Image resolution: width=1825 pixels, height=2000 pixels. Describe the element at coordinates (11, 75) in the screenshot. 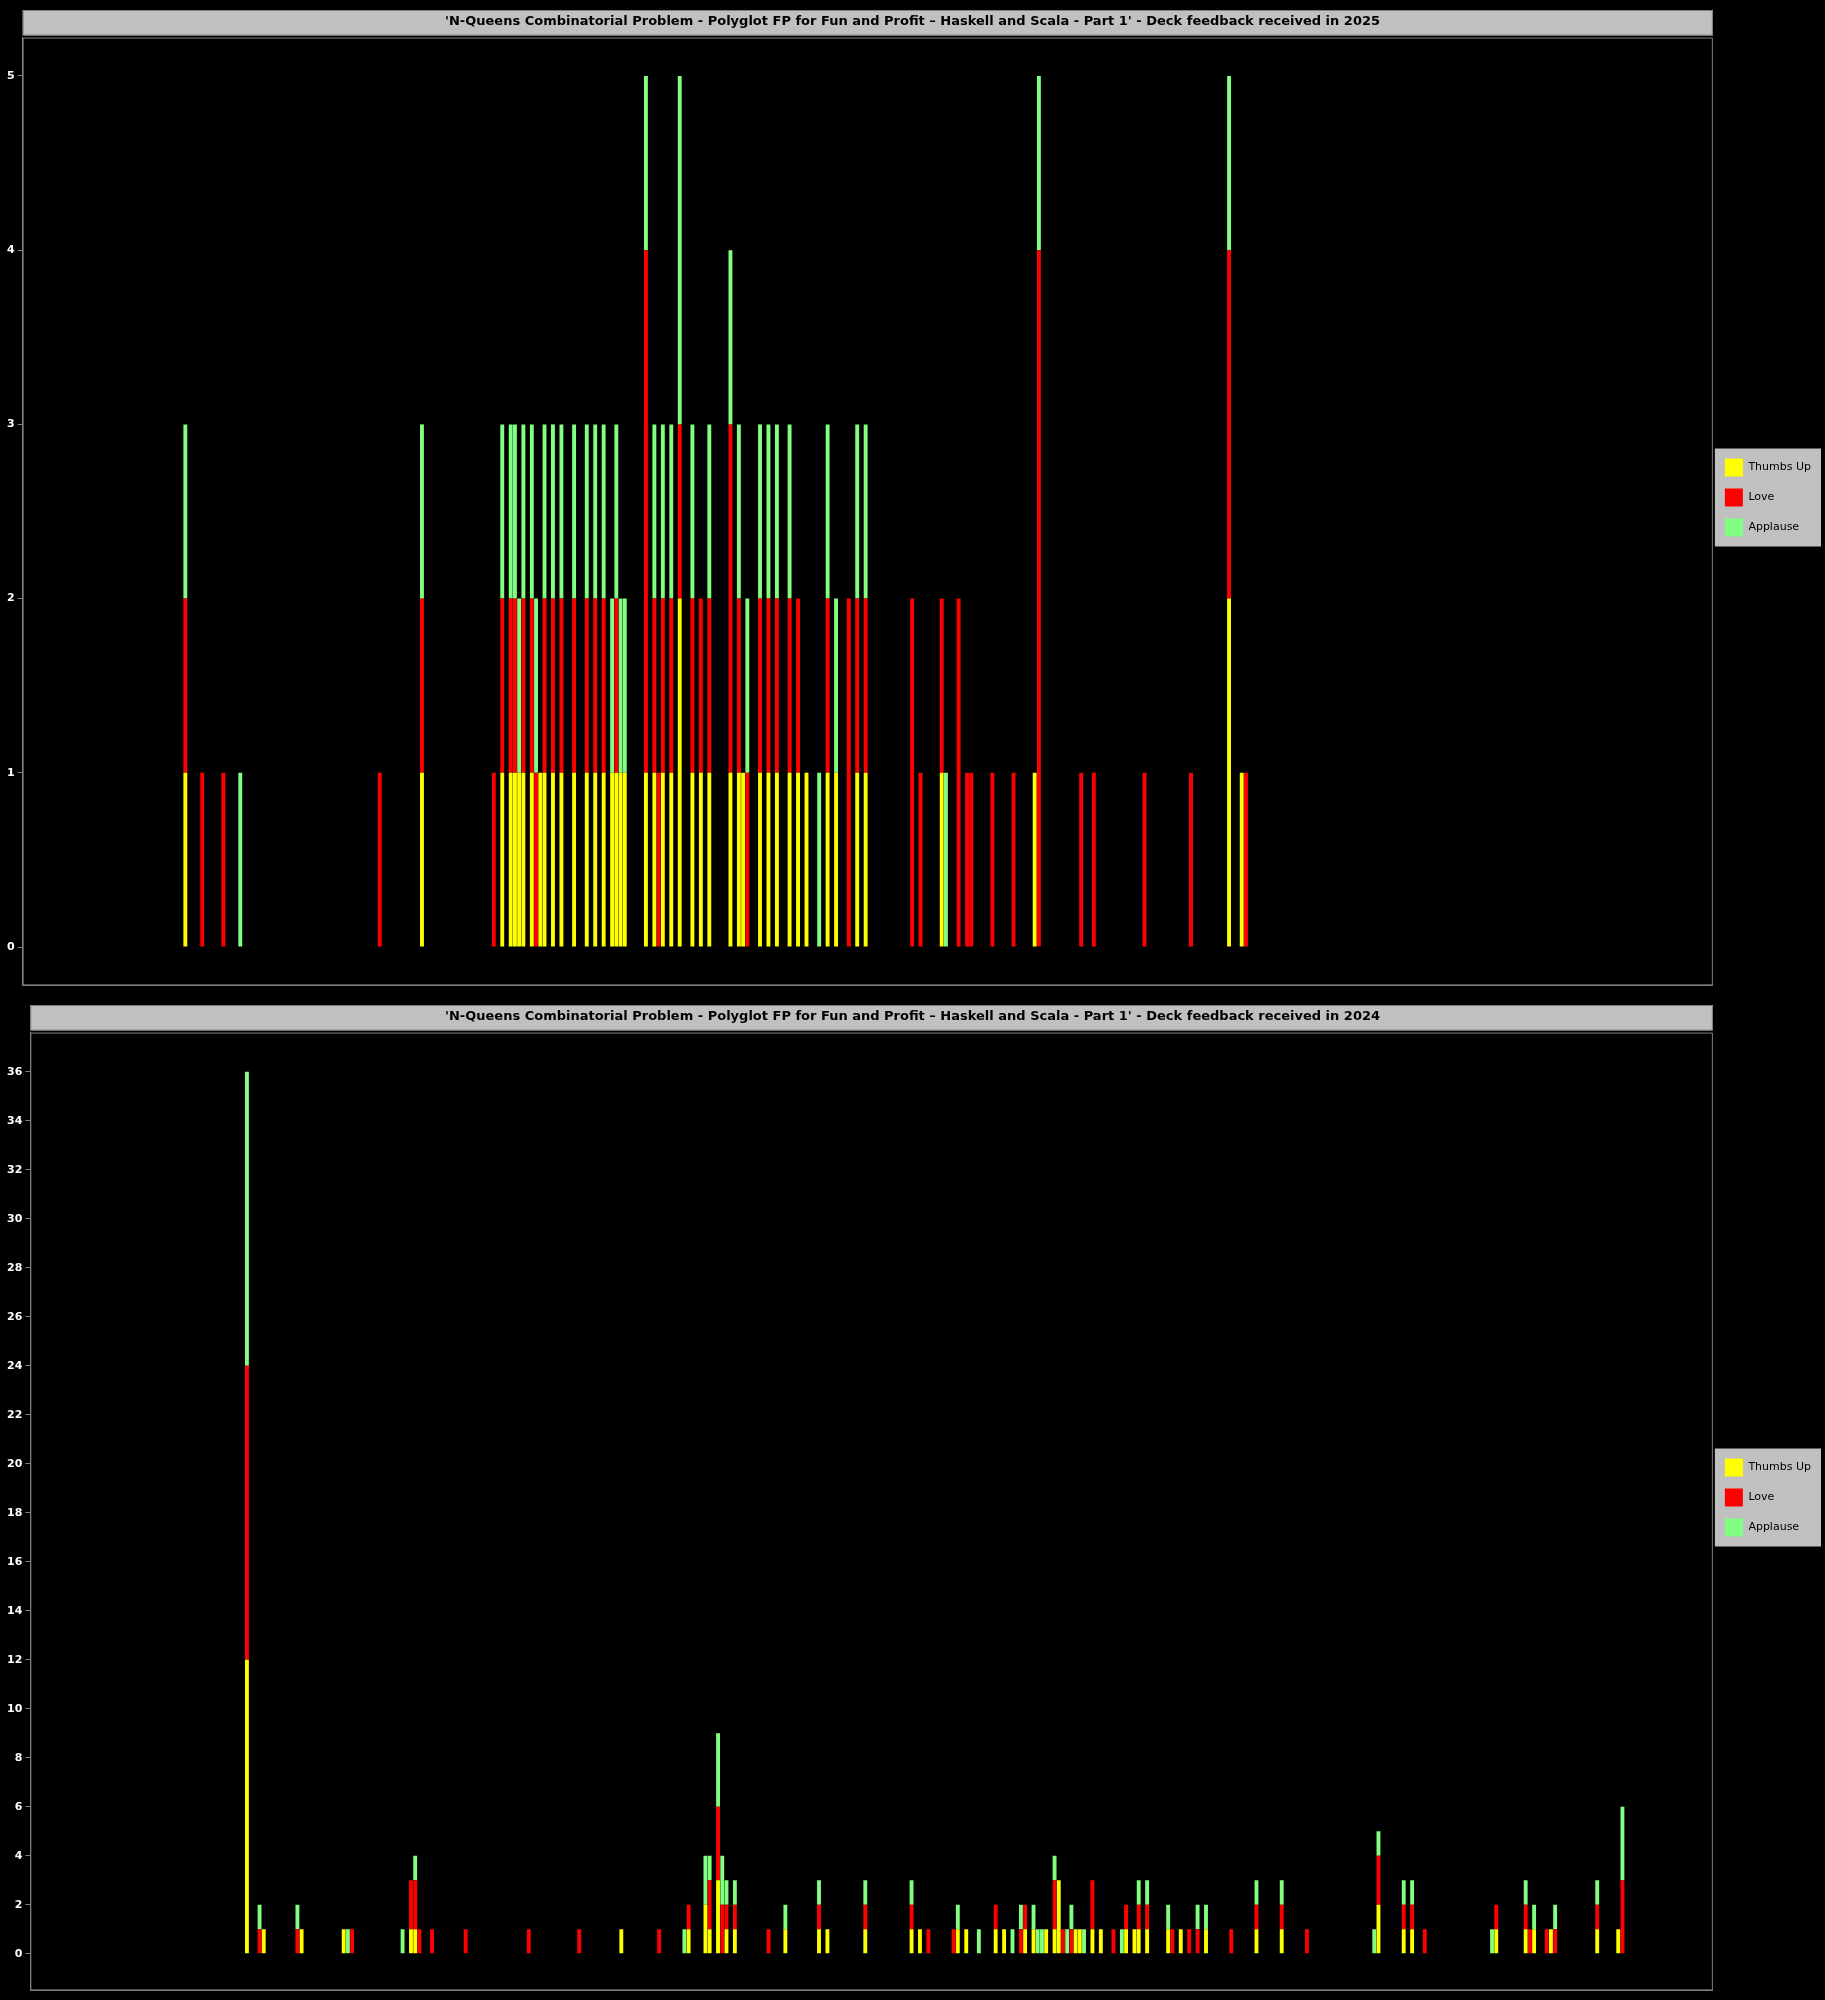

I see `y-tick-label: 5` at that location.